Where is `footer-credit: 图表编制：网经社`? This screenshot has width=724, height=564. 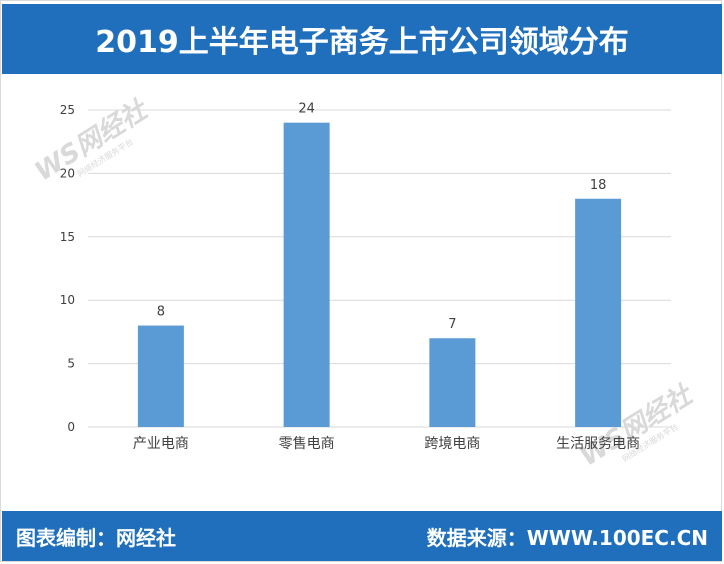 footer-credit: 图表编制：网经社 is located at coordinates (96, 537).